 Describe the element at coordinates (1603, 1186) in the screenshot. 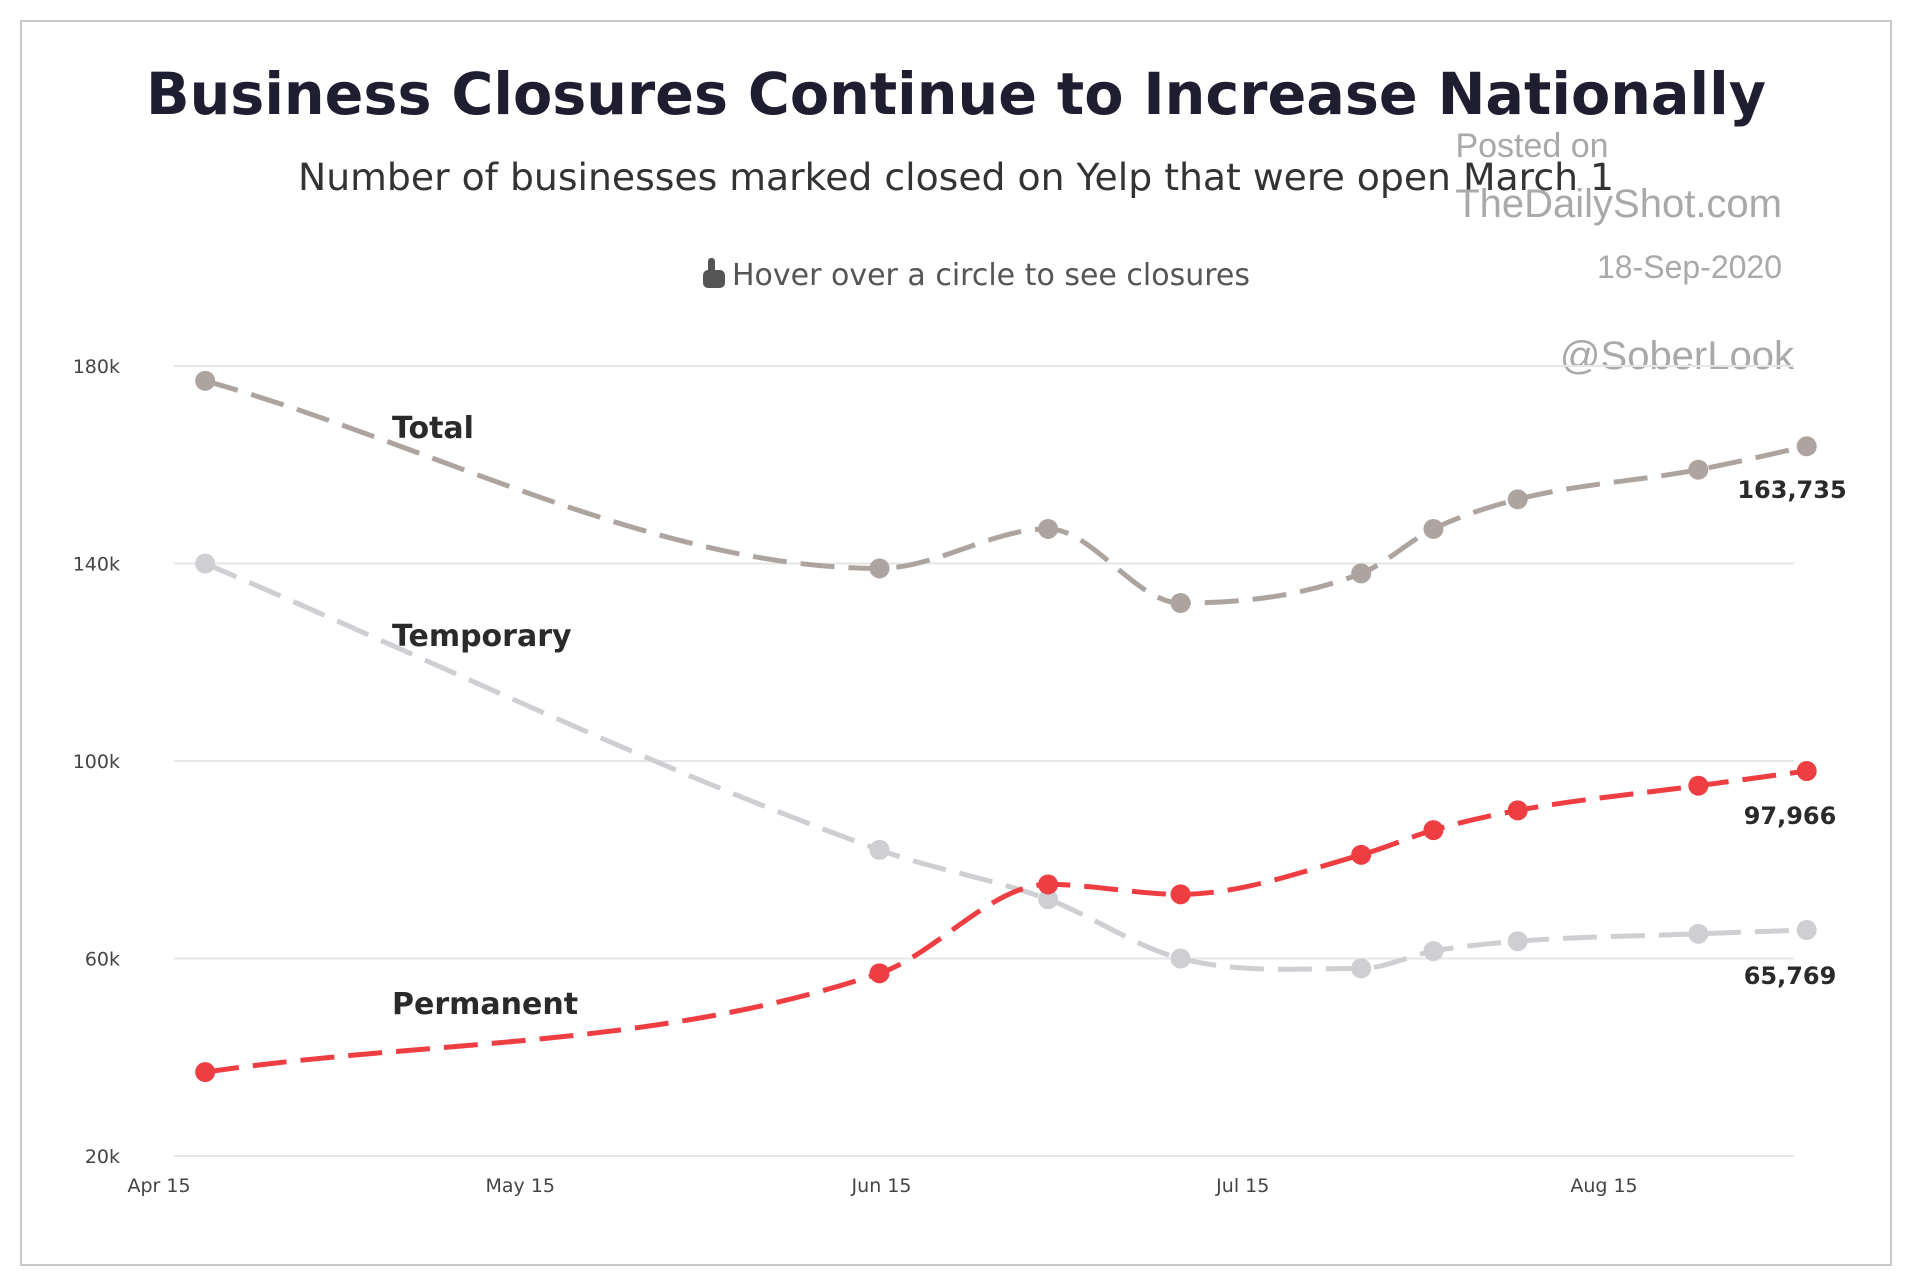

I see `x-tick-label: Aug 15` at that location.